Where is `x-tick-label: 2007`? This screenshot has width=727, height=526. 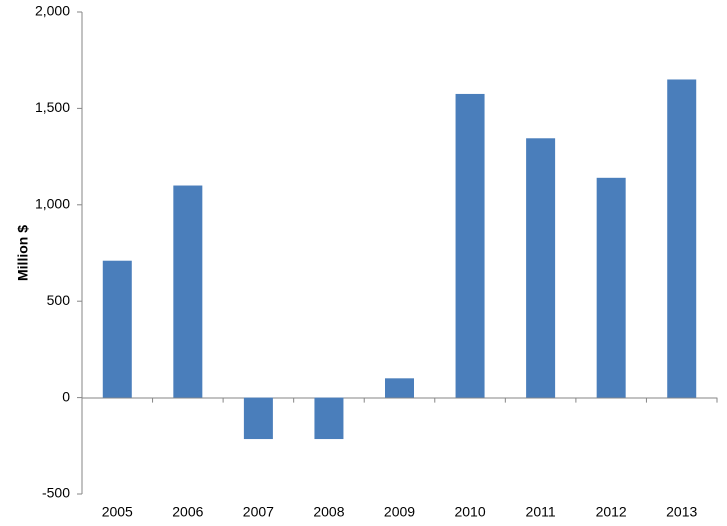 x-tick-label: 2007 is located at coordinates (258, 512).